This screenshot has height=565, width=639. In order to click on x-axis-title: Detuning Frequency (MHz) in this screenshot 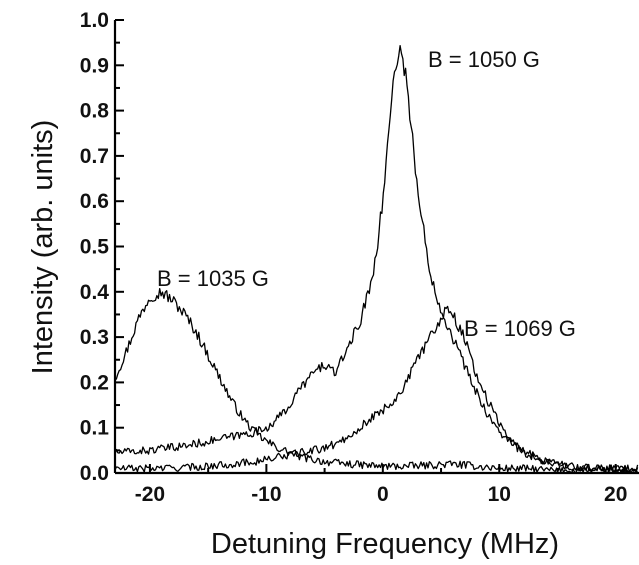, I will do `click(385, 544)`.